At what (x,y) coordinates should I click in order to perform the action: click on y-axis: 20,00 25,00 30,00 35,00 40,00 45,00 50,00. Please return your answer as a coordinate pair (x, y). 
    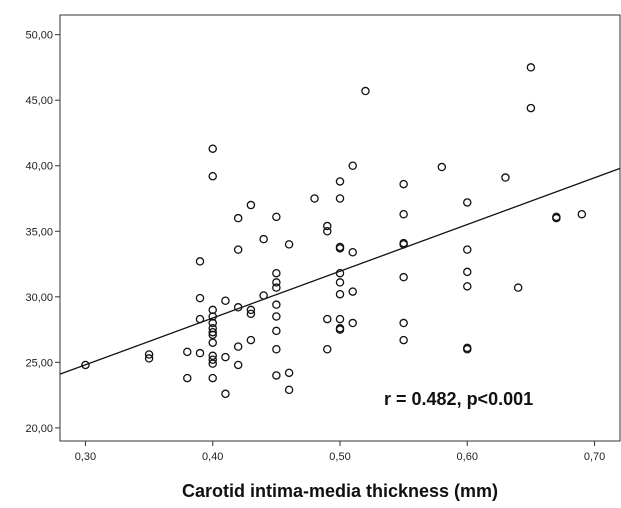
    Looking at the image, I should click on (42, 232).